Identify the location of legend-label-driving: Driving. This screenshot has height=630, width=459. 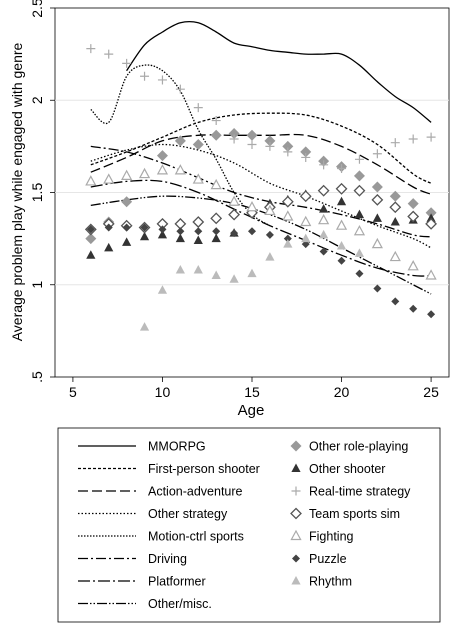
(167, 559).